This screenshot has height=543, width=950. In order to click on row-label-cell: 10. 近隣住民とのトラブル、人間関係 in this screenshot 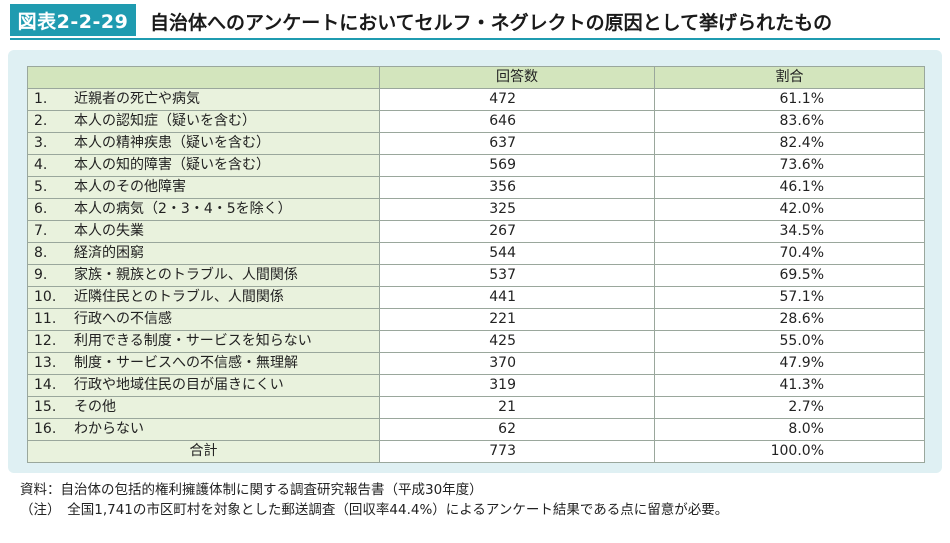, I will do `click(203, 297)`.